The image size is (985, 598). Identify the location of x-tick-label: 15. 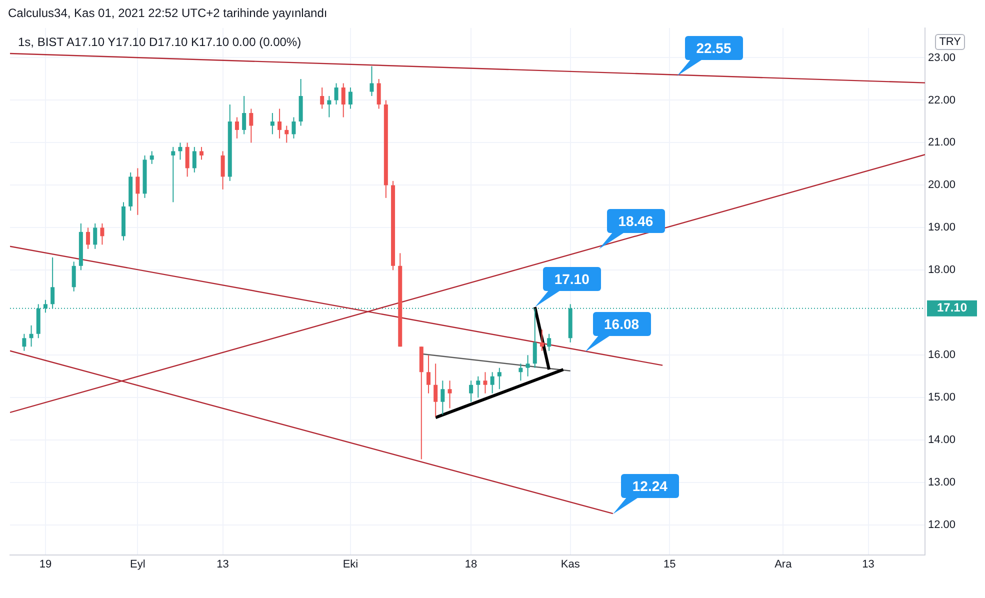
(670, 564).